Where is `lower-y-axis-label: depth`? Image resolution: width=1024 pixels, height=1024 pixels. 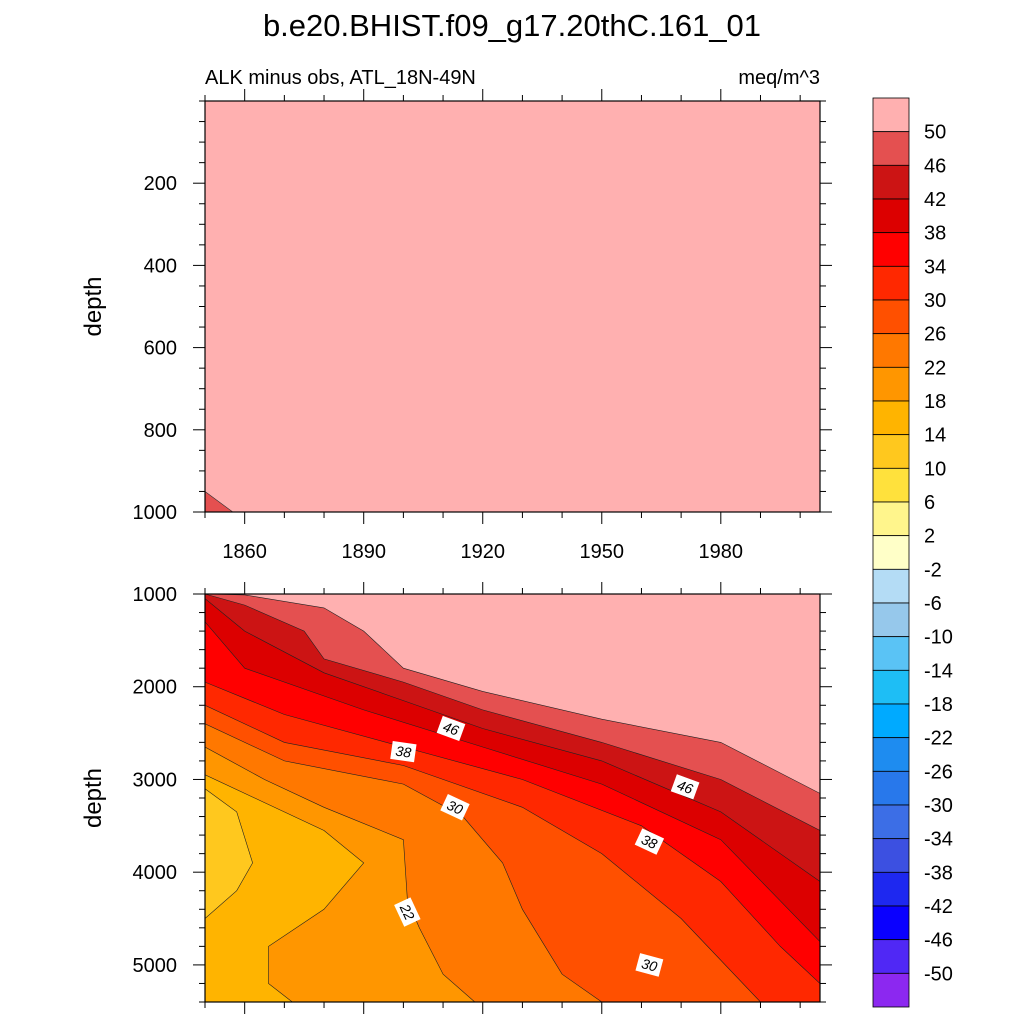 lower-y-axis-label: depth is located at coordinates (93, 798).